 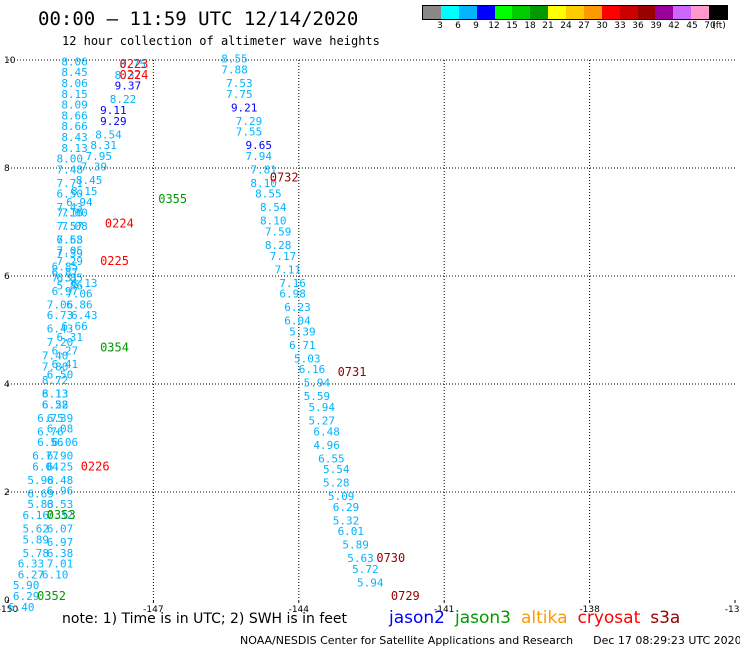 What do you see at coordinates (153, 610) in the screenshot?
I see `x-tick-label: -147` at bounding box center [153, 610].